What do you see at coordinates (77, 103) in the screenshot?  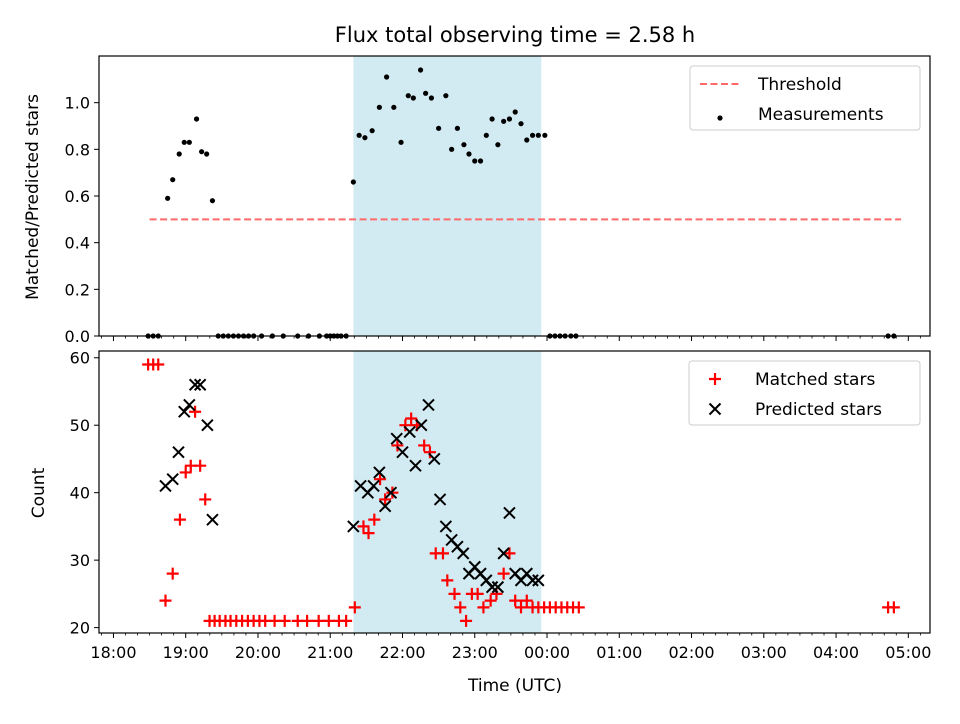 I see `y-tick-label: 1.0` at bounding box center [77, 103].